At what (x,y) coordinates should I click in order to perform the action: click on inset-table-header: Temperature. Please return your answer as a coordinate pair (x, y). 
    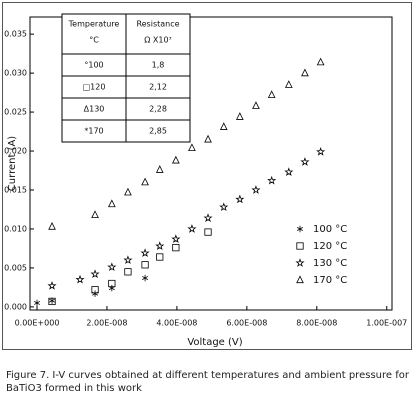
    Looking at the image, I should click on (94, 24).